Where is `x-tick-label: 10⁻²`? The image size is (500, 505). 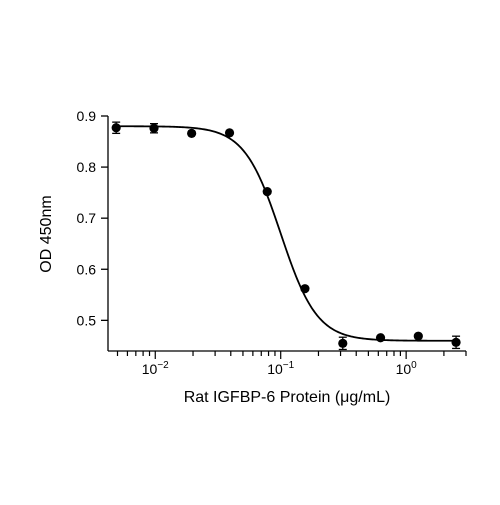
x-tick-label: 10⁻² is located at coordinates (155, 368).